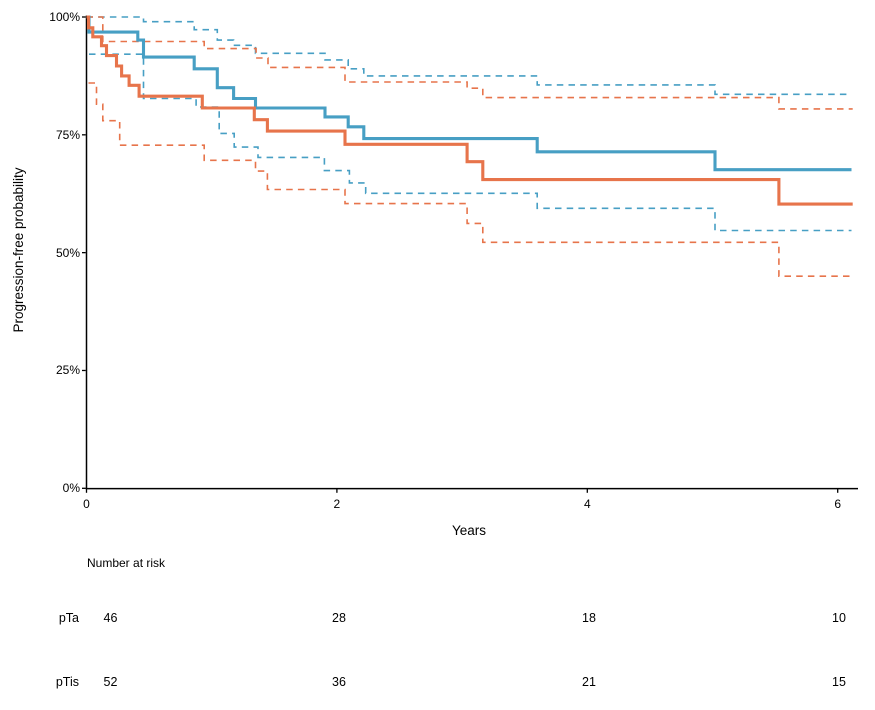 This screenshot has width=875, height=710. I want to click on risk-table-title: Number at risk, so click(126, 563).